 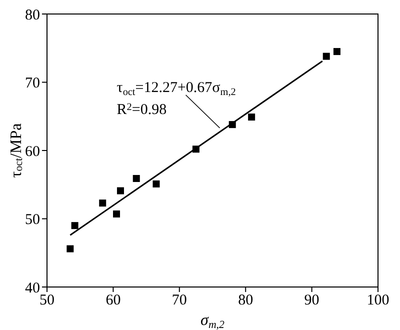 What do you see at coordinates (47, 300) in the screenshot?
I see `x-tick-label: 50` at bounding box center [47, 300].